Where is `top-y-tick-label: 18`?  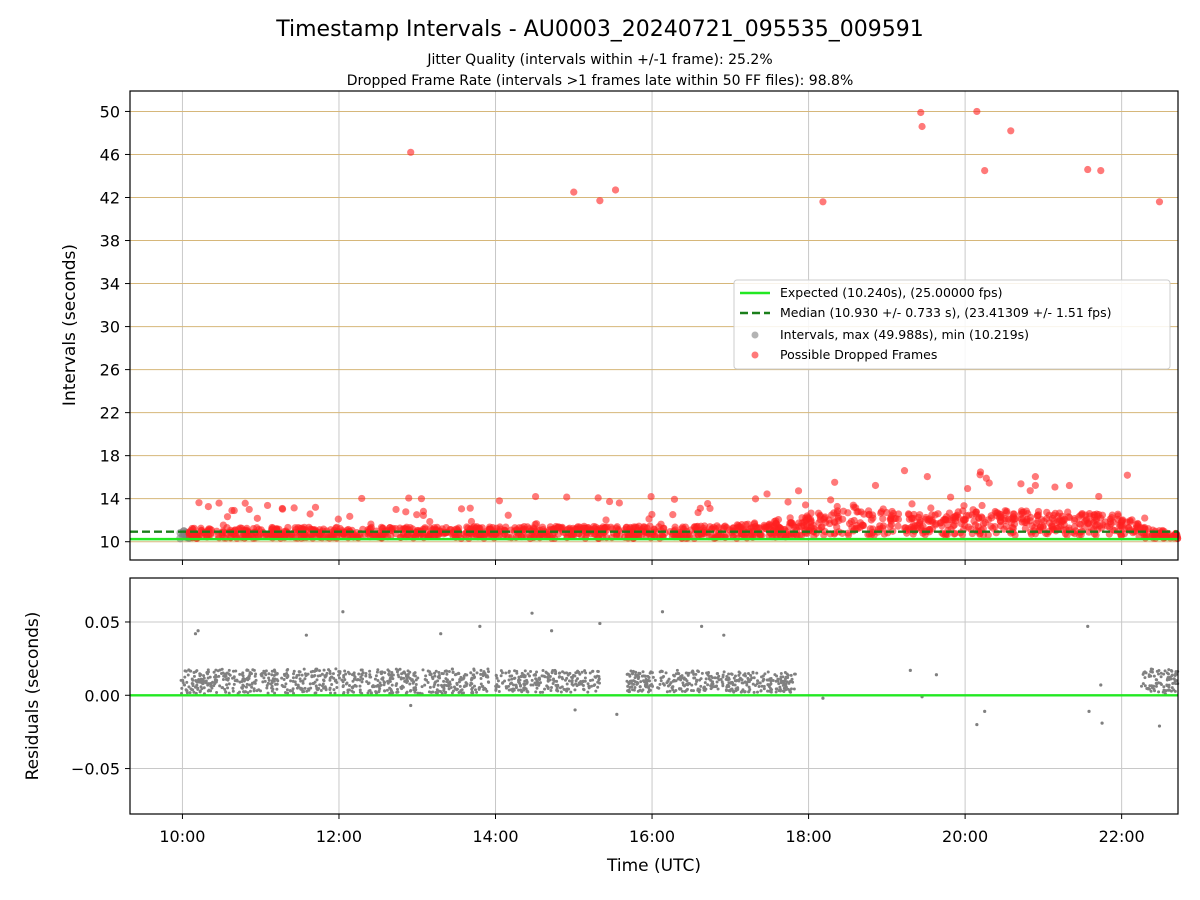
top-y-tick-label: 18 is located at coordinates (110, 456).